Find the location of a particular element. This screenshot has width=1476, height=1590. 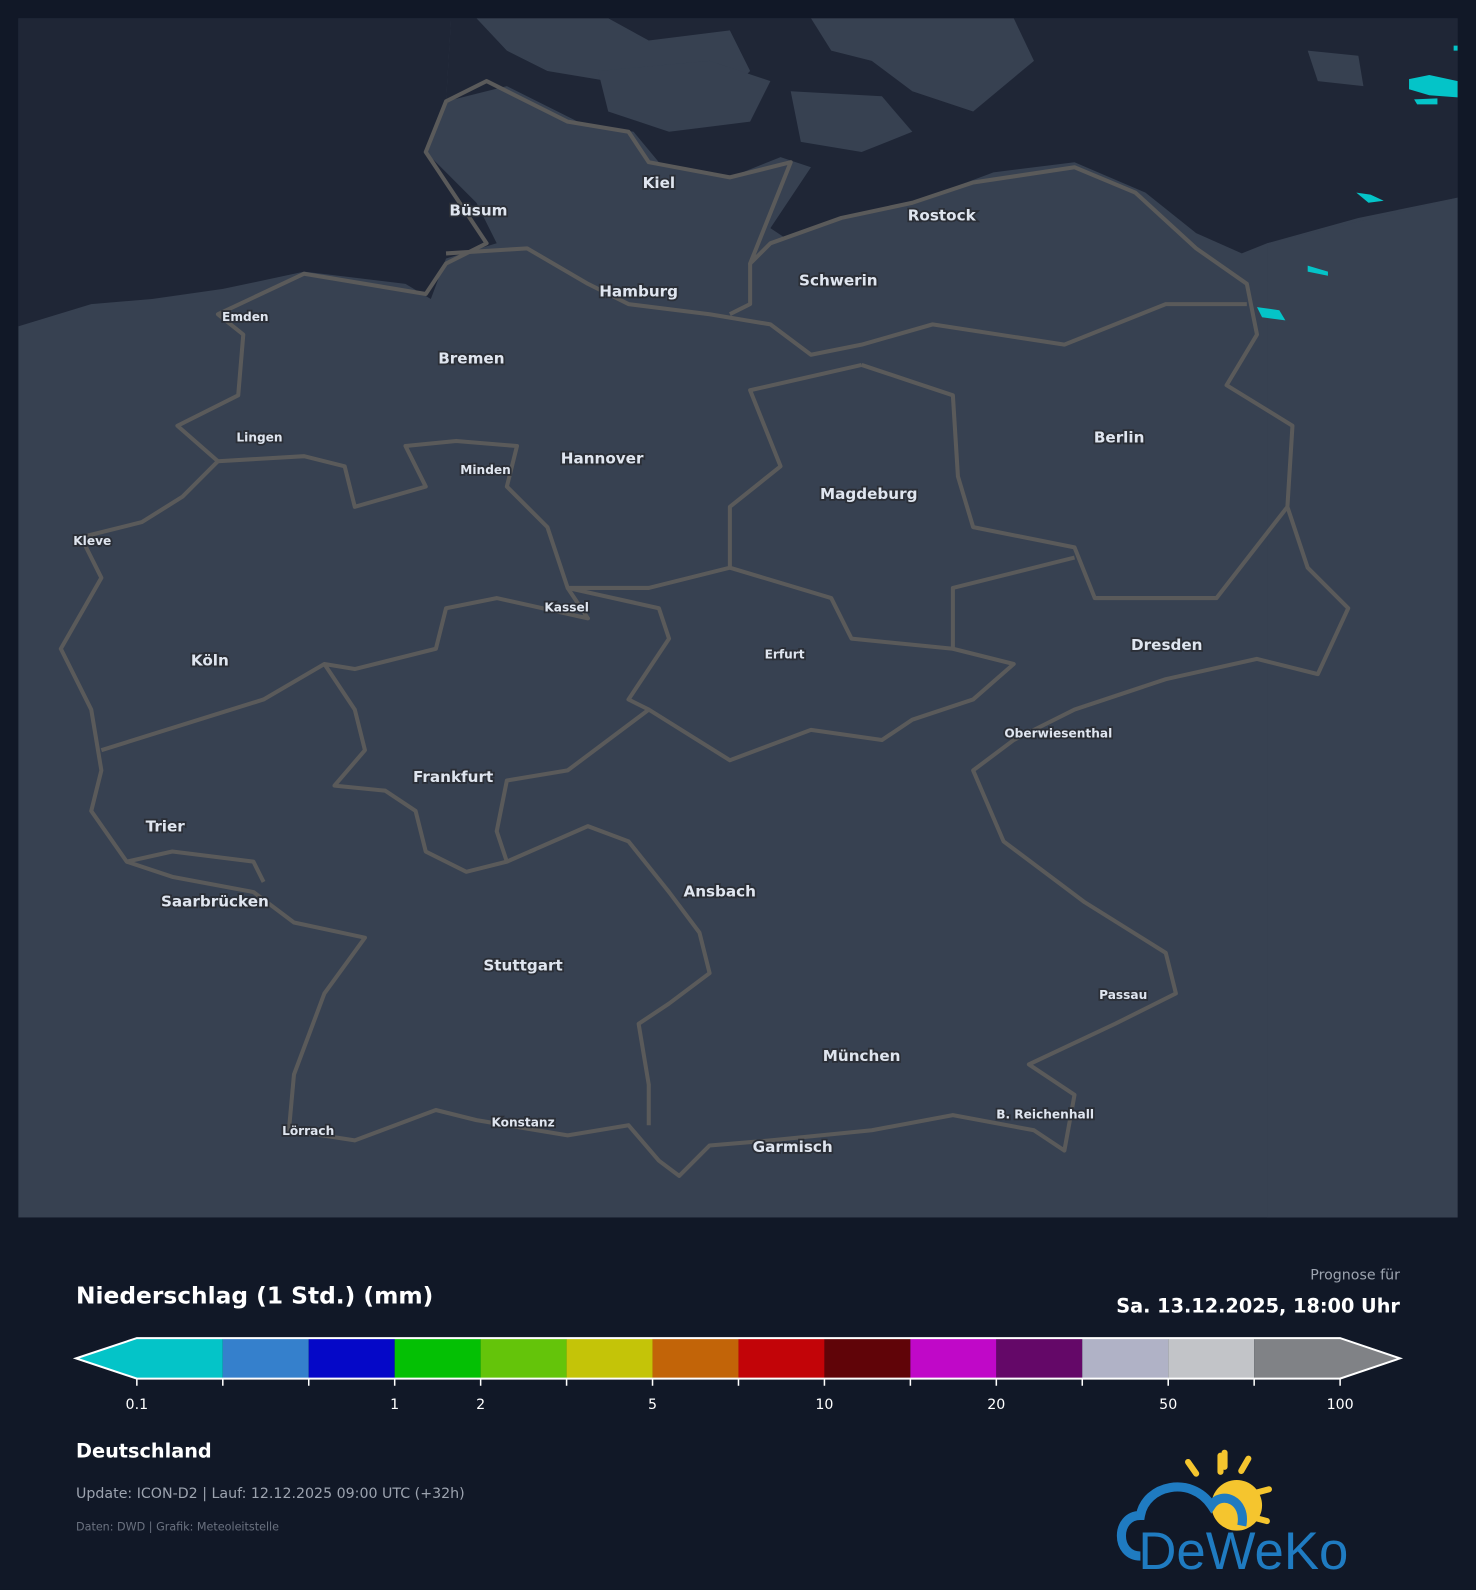

city-label: Stuttgart is located at coordinates (522, 966).